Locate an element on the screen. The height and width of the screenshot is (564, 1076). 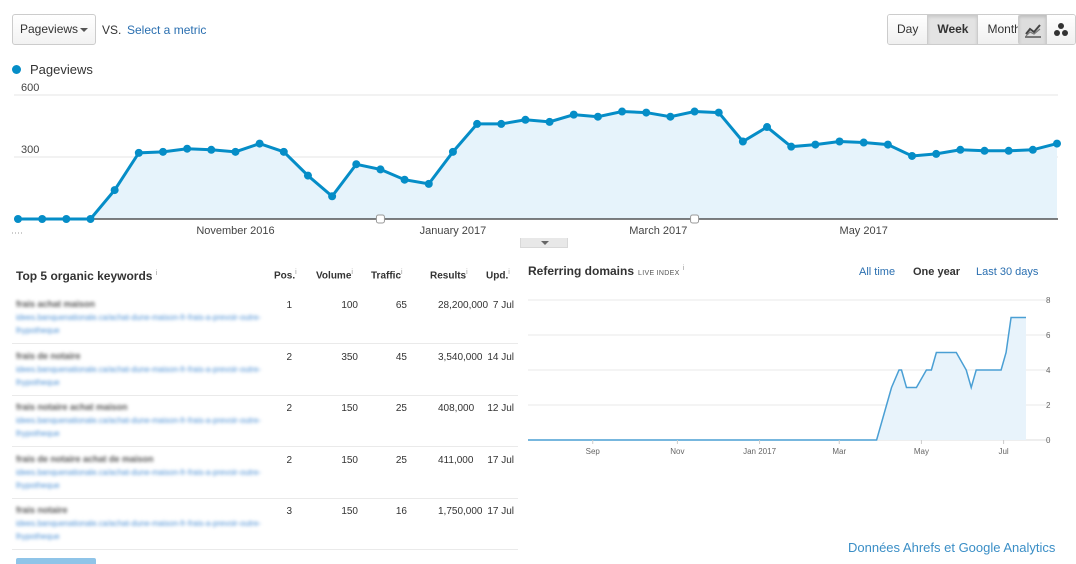
live-index-badge: LIVE INDEX is located at coordinates (659, 273).